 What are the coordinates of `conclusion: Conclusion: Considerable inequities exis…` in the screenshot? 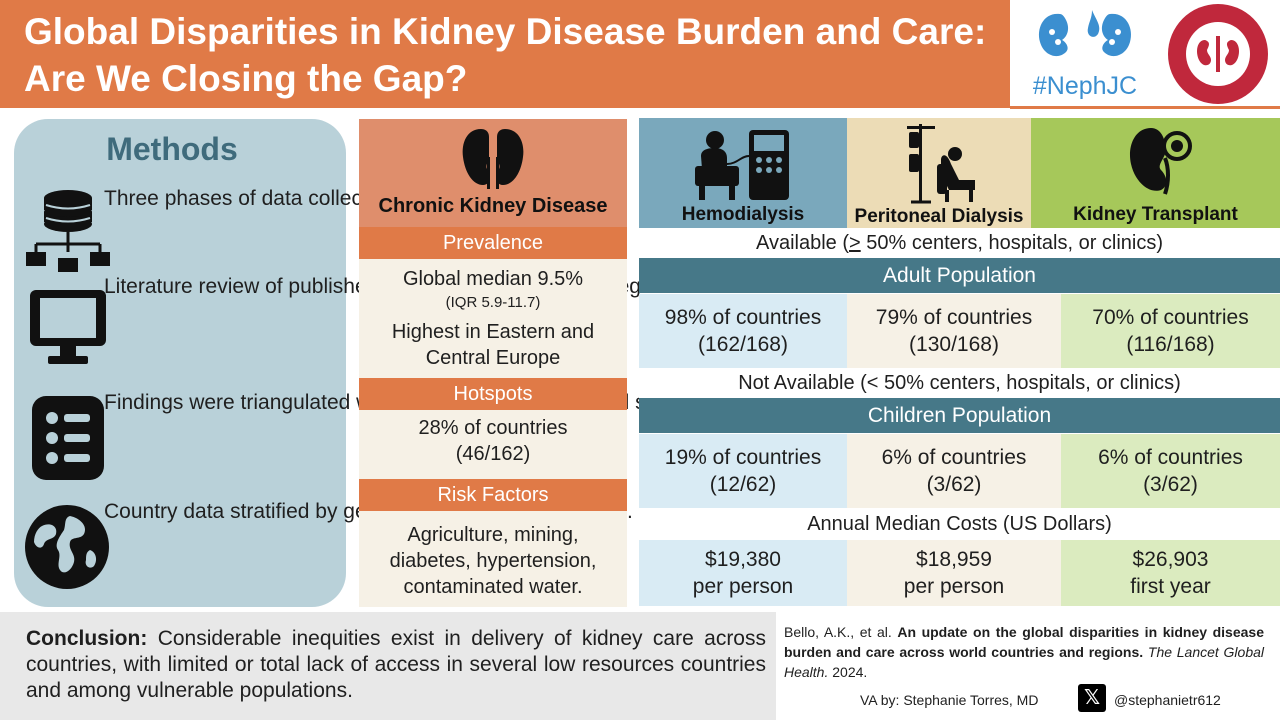 It's located at (396, 665).